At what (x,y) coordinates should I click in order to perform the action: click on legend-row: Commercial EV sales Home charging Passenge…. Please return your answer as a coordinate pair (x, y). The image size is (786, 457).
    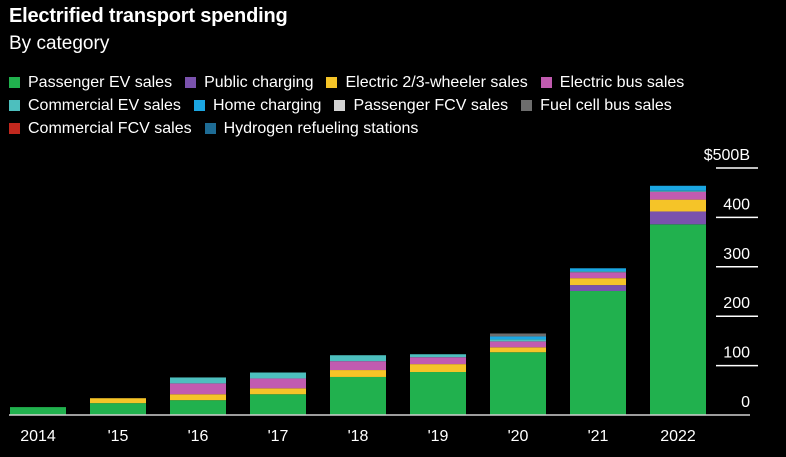
    Looking at the image, I should click on (394, 105).